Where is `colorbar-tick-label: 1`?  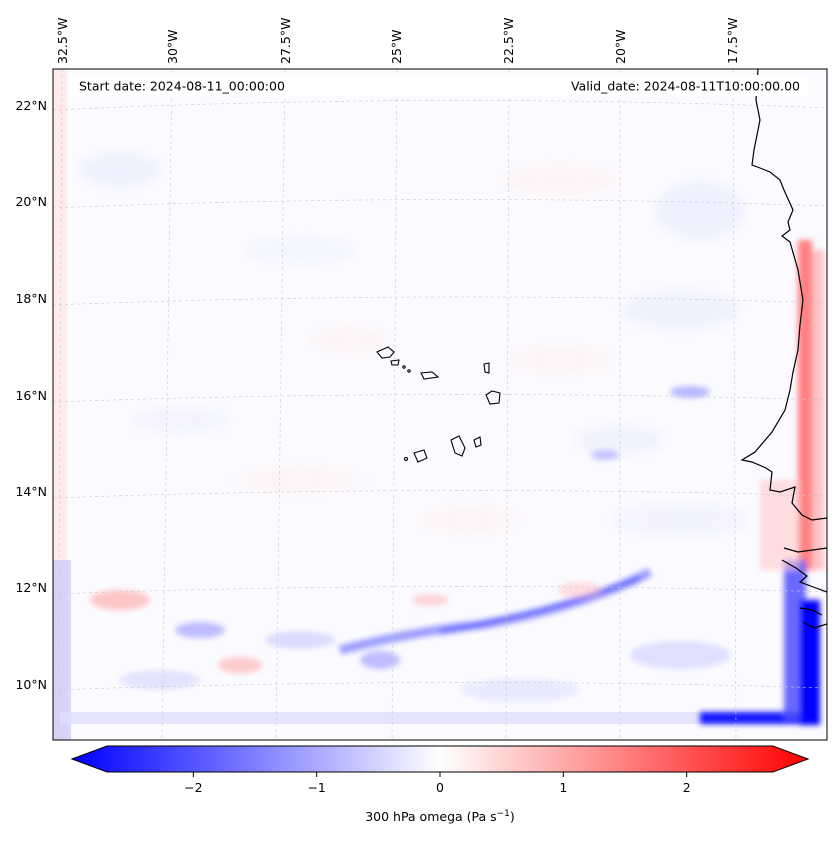
colorbar-tick-label: 1 is located at coordinates (563, 787).